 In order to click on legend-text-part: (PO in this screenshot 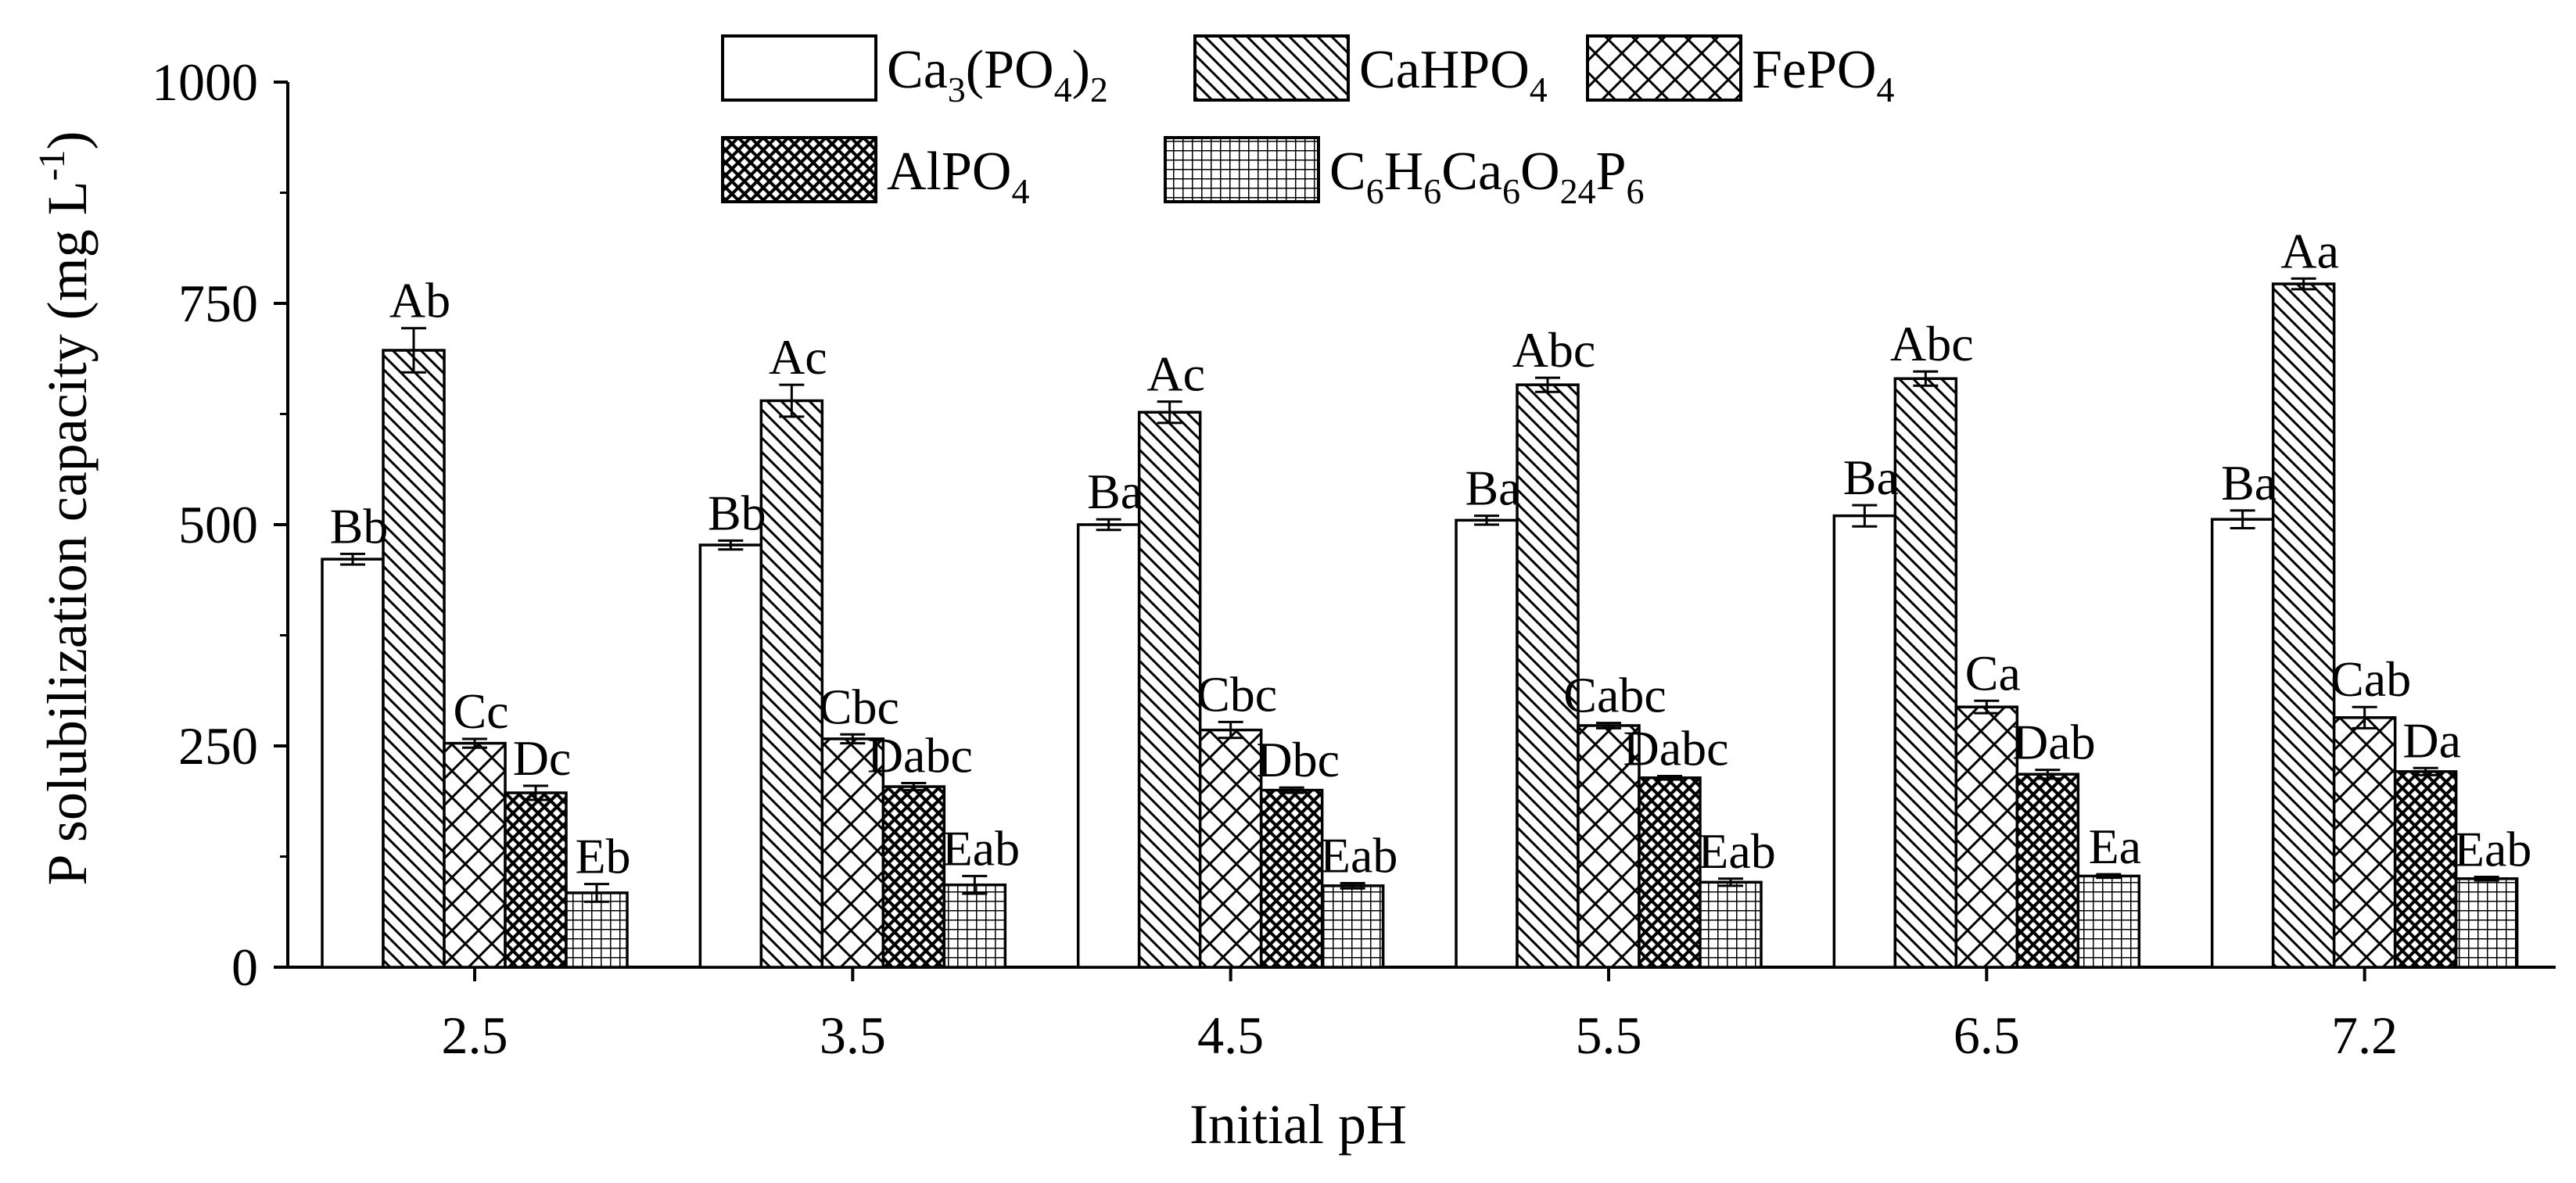, I will do `click(1010, 70)`.